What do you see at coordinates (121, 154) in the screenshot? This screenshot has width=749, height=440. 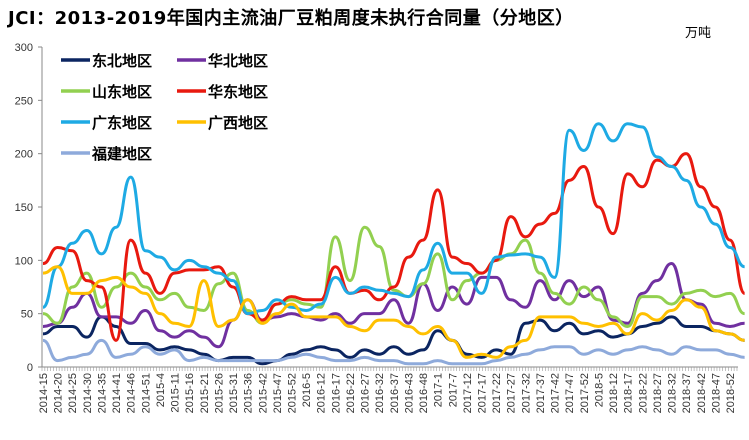 I see `legend-label: 福建地区` at bounding box center [121, 154].